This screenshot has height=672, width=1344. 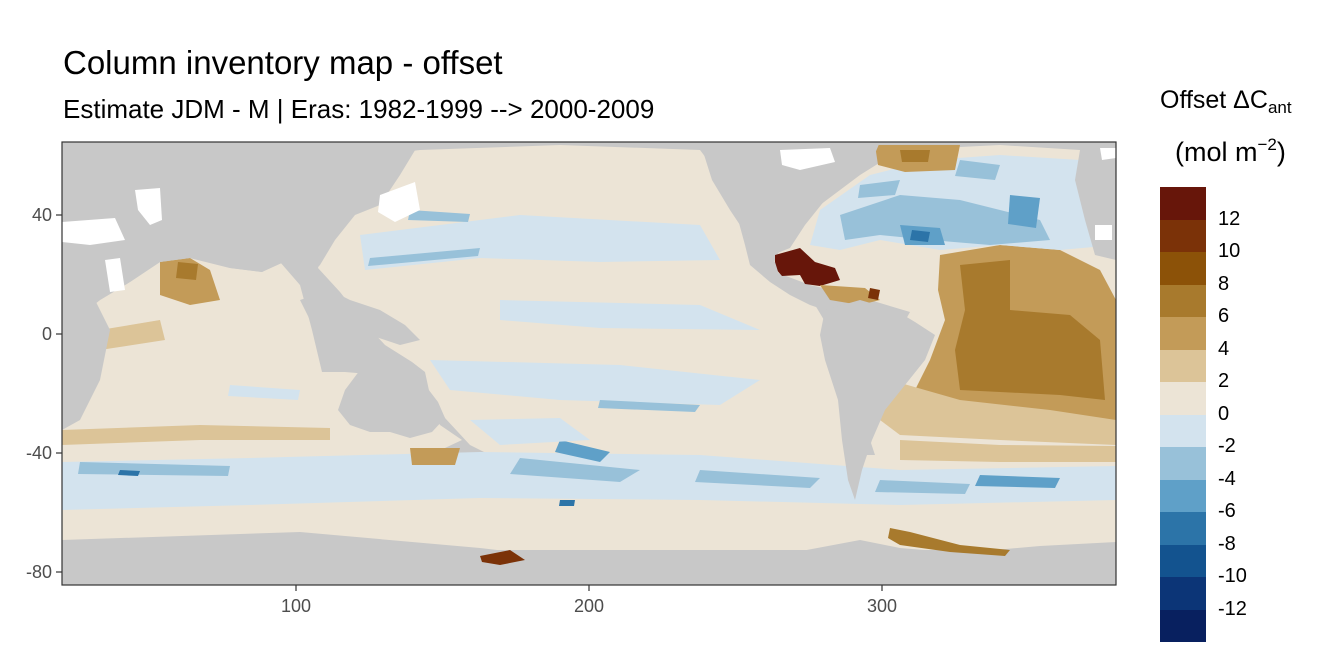 I want to click on legend-label: 4, so click(x=1224, y=348).